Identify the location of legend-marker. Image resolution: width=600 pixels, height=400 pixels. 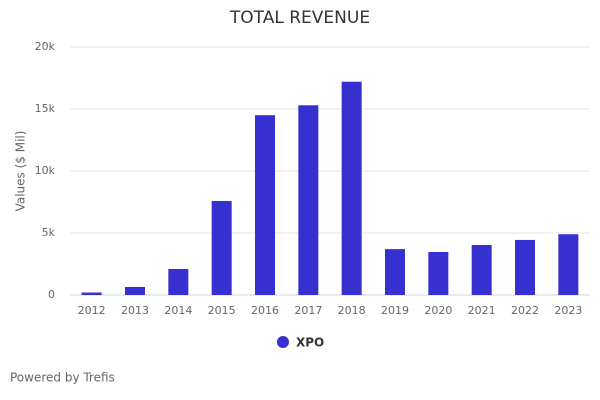
(283, 342).